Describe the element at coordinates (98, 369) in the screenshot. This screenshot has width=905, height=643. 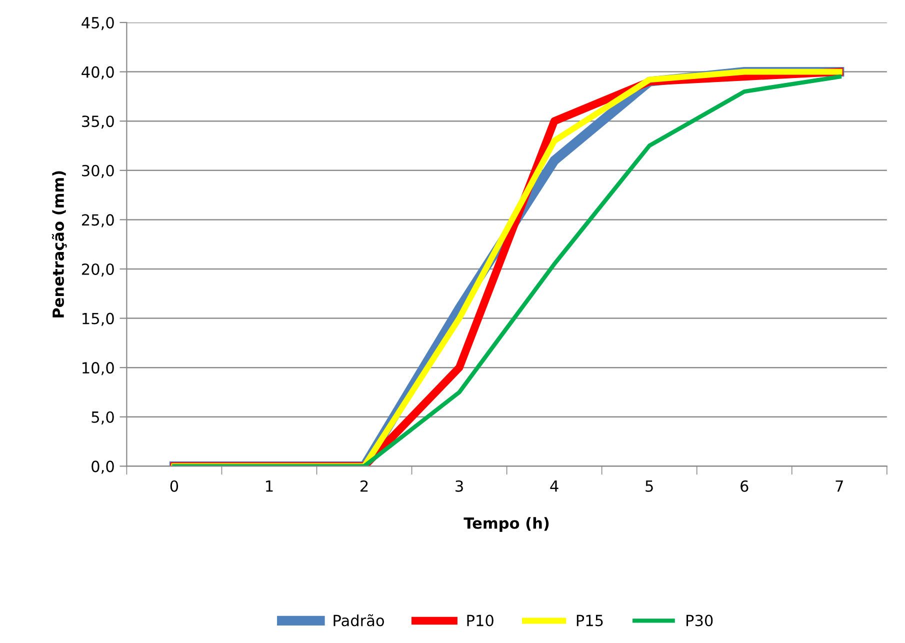
I see `y-tick-label: 10,0` at that location.